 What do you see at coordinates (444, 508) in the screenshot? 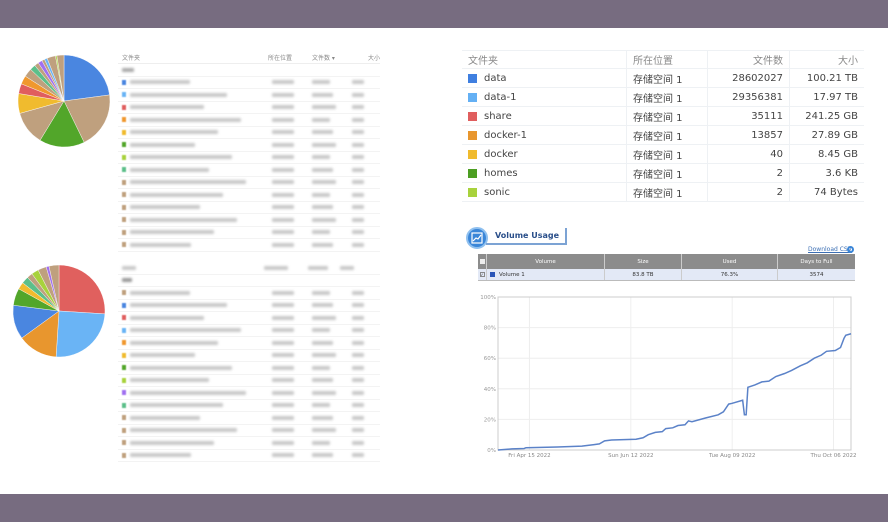
I see `bottom-border` at bounding box center [444, 508].